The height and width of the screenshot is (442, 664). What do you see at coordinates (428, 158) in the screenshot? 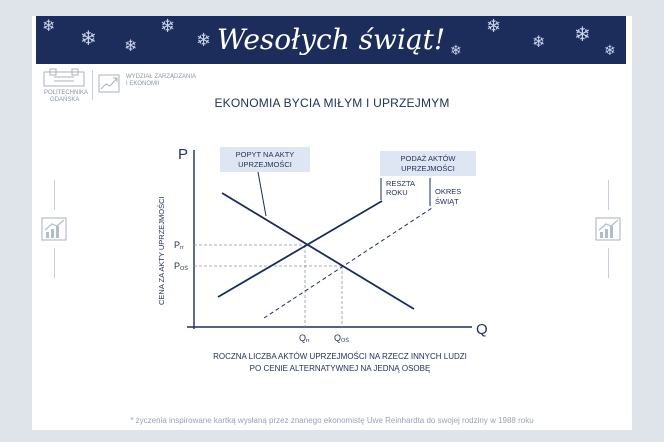
I see `supply-label-line1: PODAŻ AKTÓW` at bounding box center [428, 158].